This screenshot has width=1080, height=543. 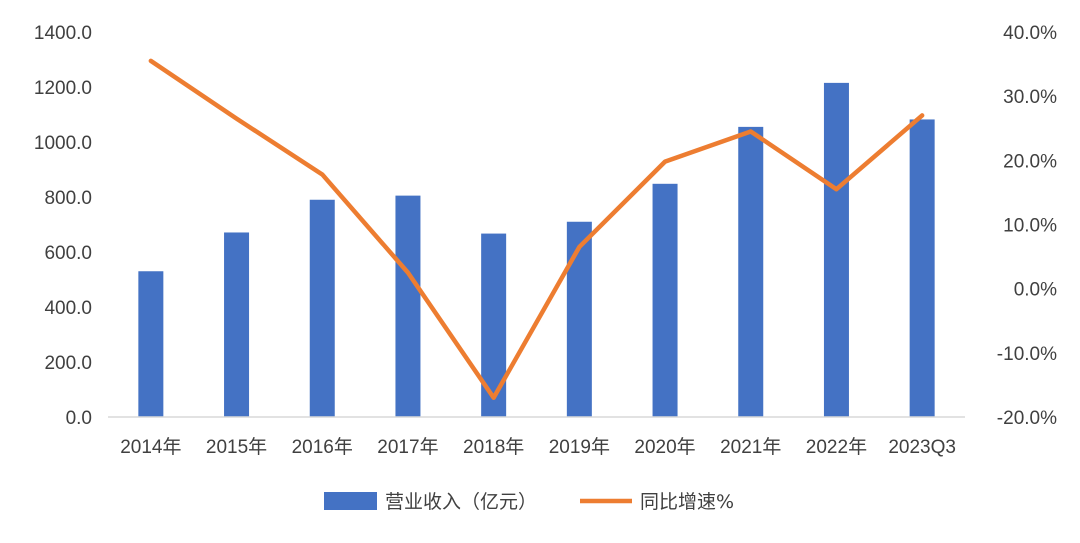 What do you see at coordinates (1027, 418) in the screenshot?
I see `right-tick-label: -20.0%` at bounding box center [1027, 418].